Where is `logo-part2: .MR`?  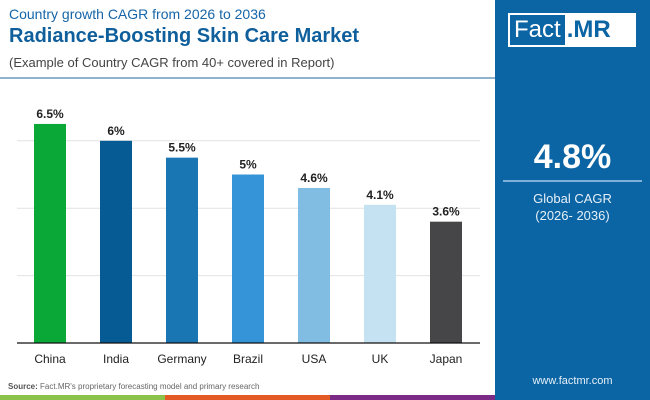
logo-part2: .MR is located at coordinates (588, 29).